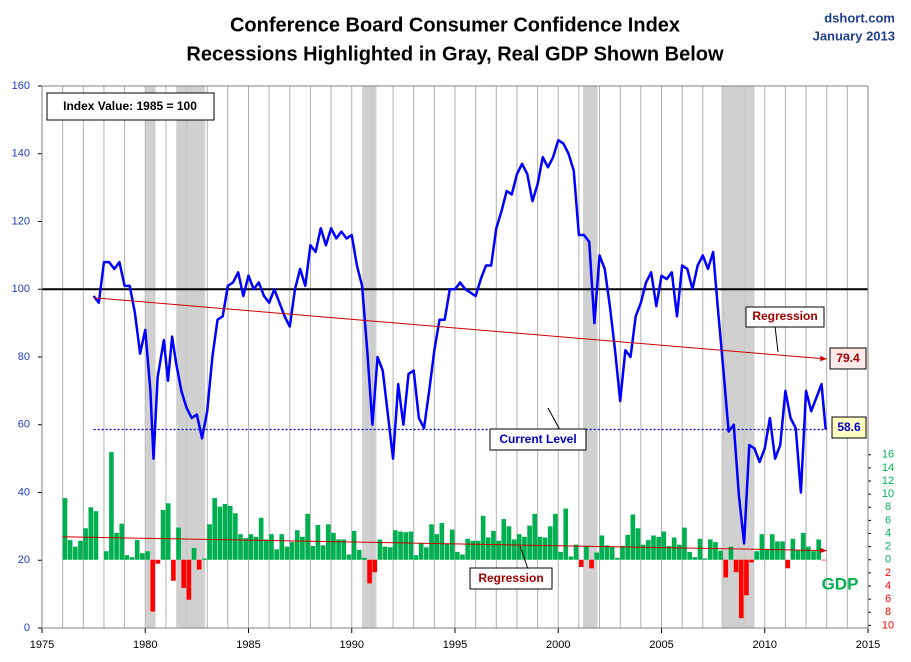 The height and width of the screenshot is (662, 911). I want to click on regression-arrow, so click(823, 550).